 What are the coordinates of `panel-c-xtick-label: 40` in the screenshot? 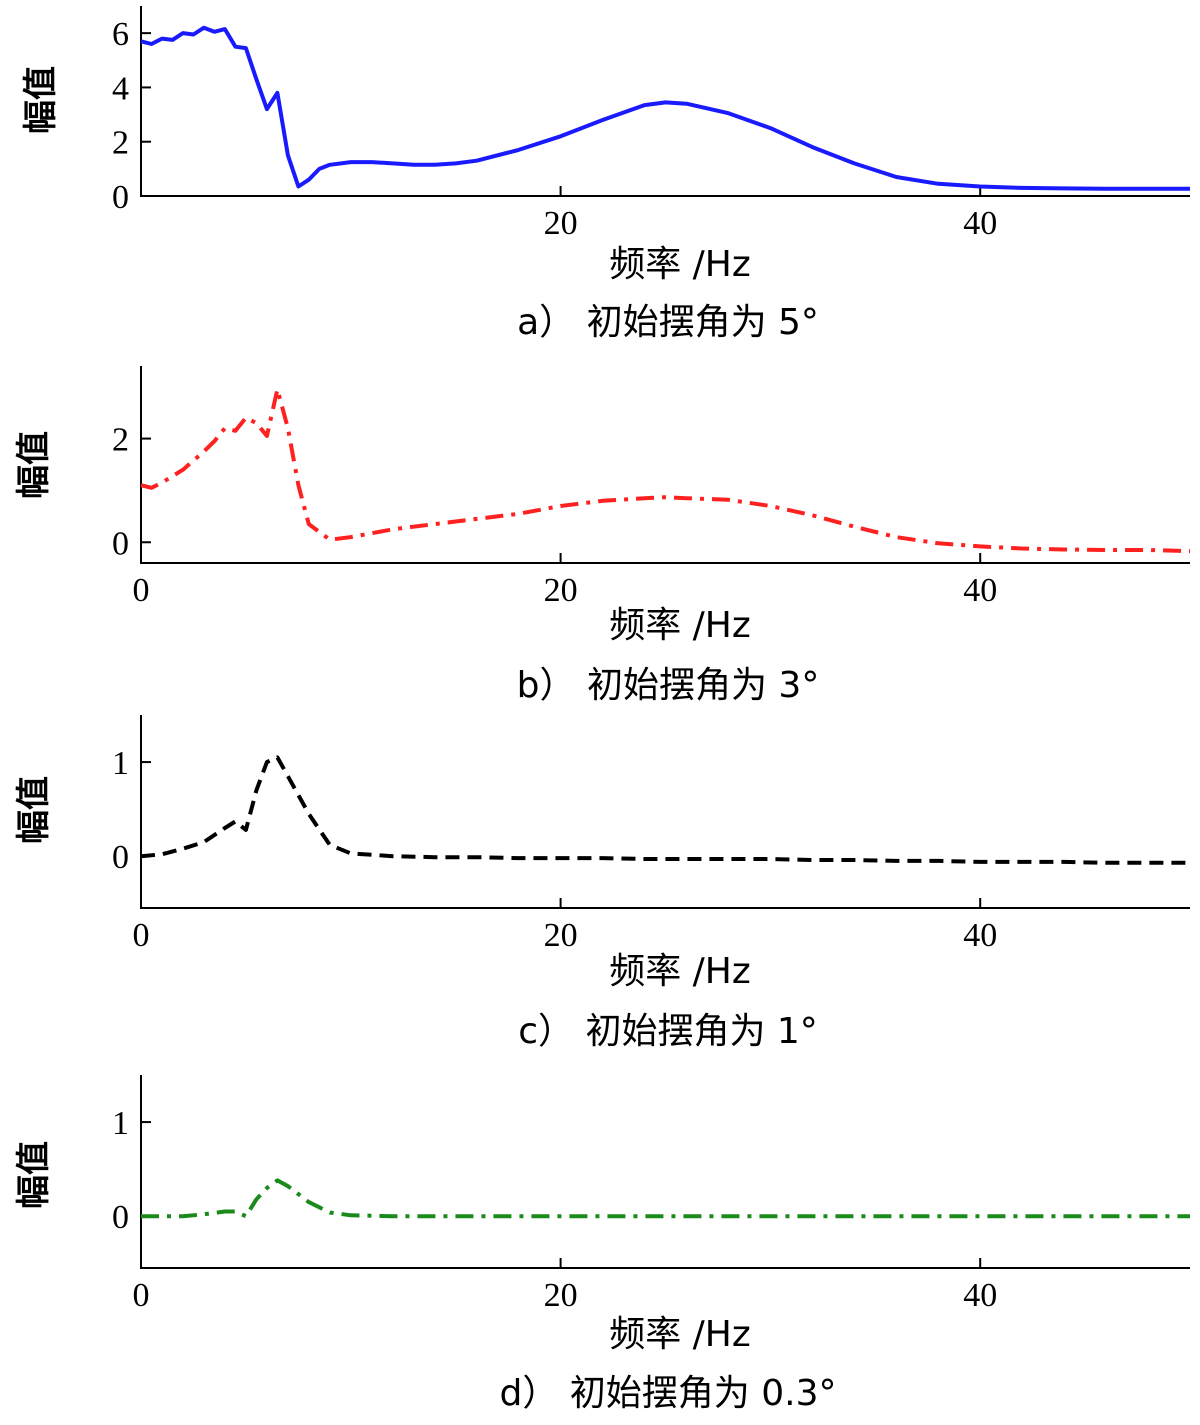 It's located at (980, 935).